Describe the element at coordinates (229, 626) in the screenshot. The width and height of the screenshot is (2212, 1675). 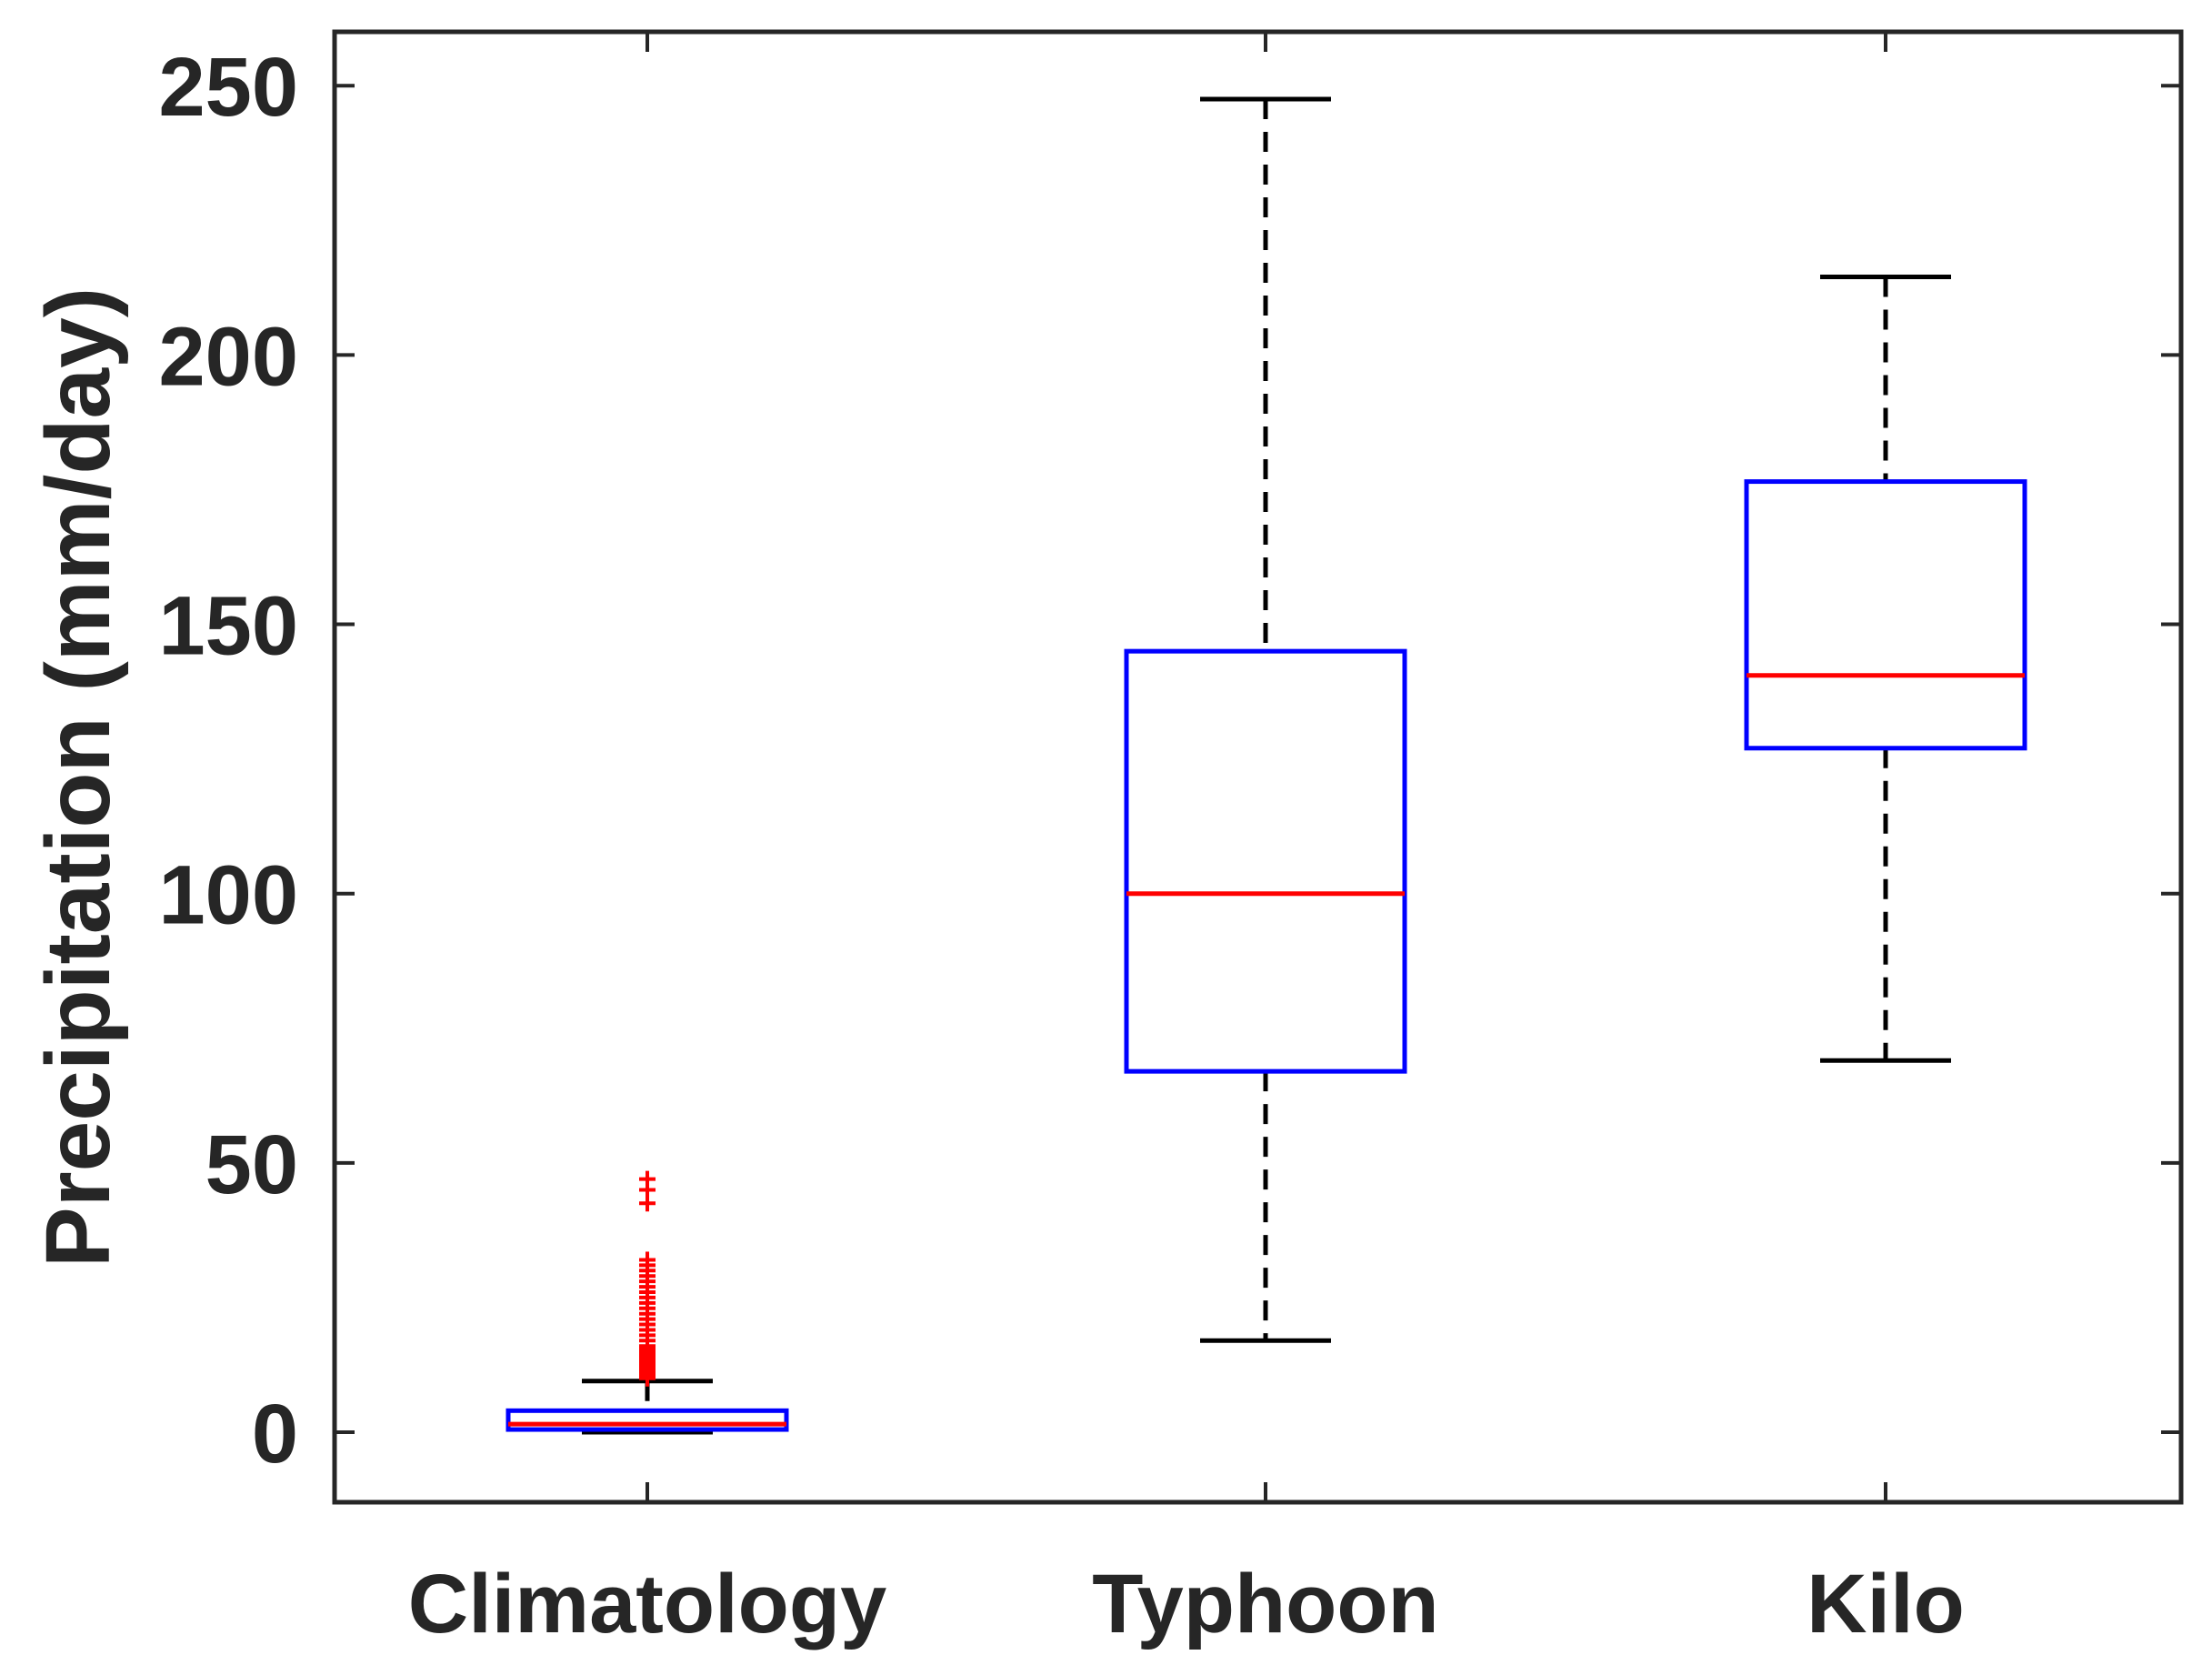
I see `y-tick-label: 150` at that location.